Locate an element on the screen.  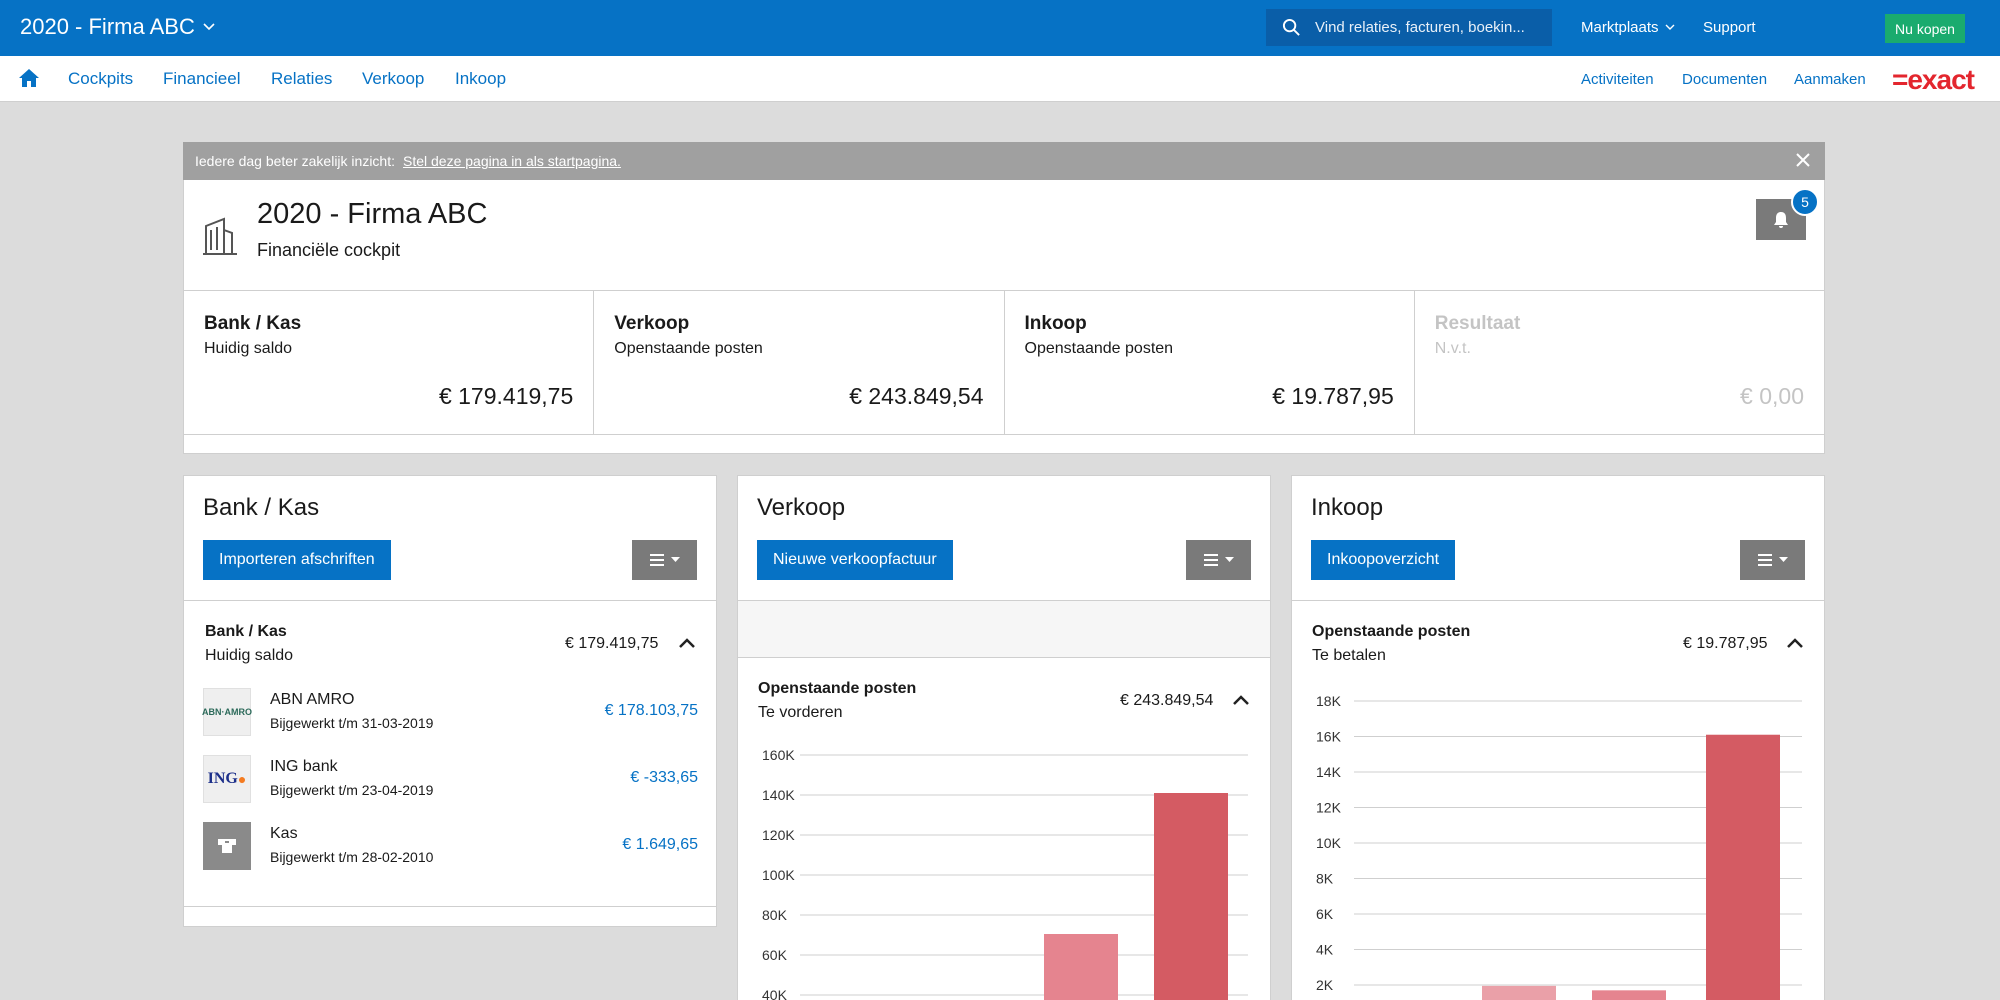
section-amount: € 19.787,95 is located at coordinates (1725, 643).